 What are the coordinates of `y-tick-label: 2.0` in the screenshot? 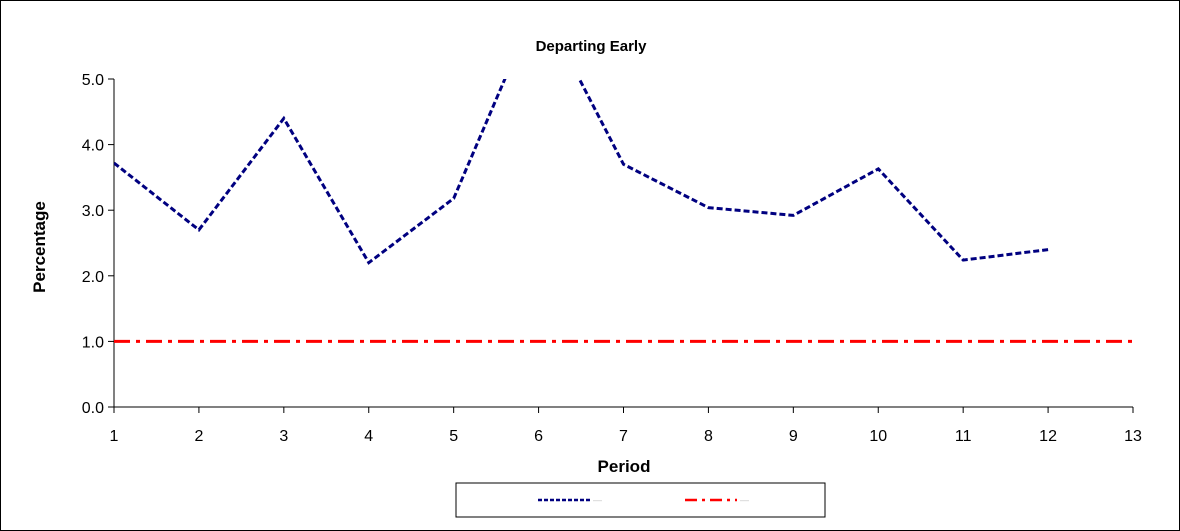 It's located at (93, 277).